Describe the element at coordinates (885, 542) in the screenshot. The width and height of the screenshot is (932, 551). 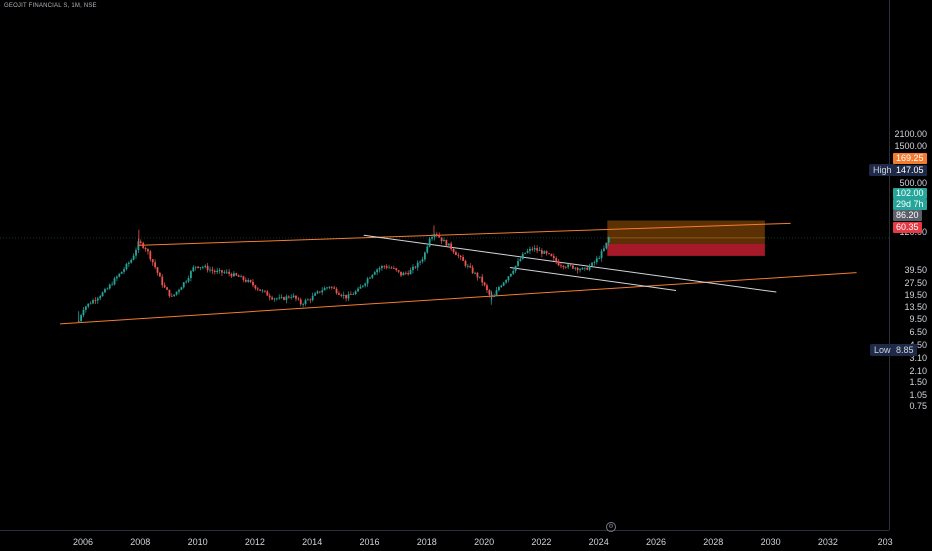
I see `time-tick: 203` at that location.